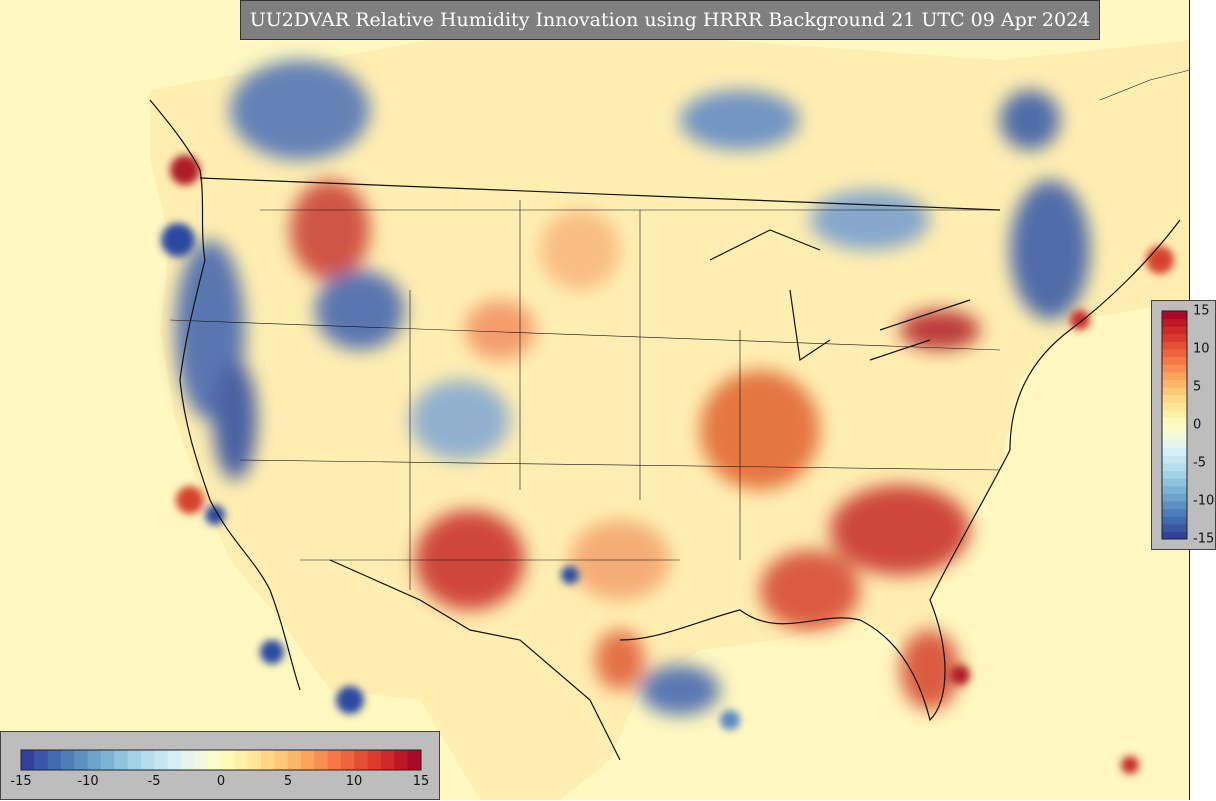 The image size is (1216, 801). Describe the element at coordinates (1199, 463) in the screenshot. I see `colorbar-vertical-tick: -5` at that location.